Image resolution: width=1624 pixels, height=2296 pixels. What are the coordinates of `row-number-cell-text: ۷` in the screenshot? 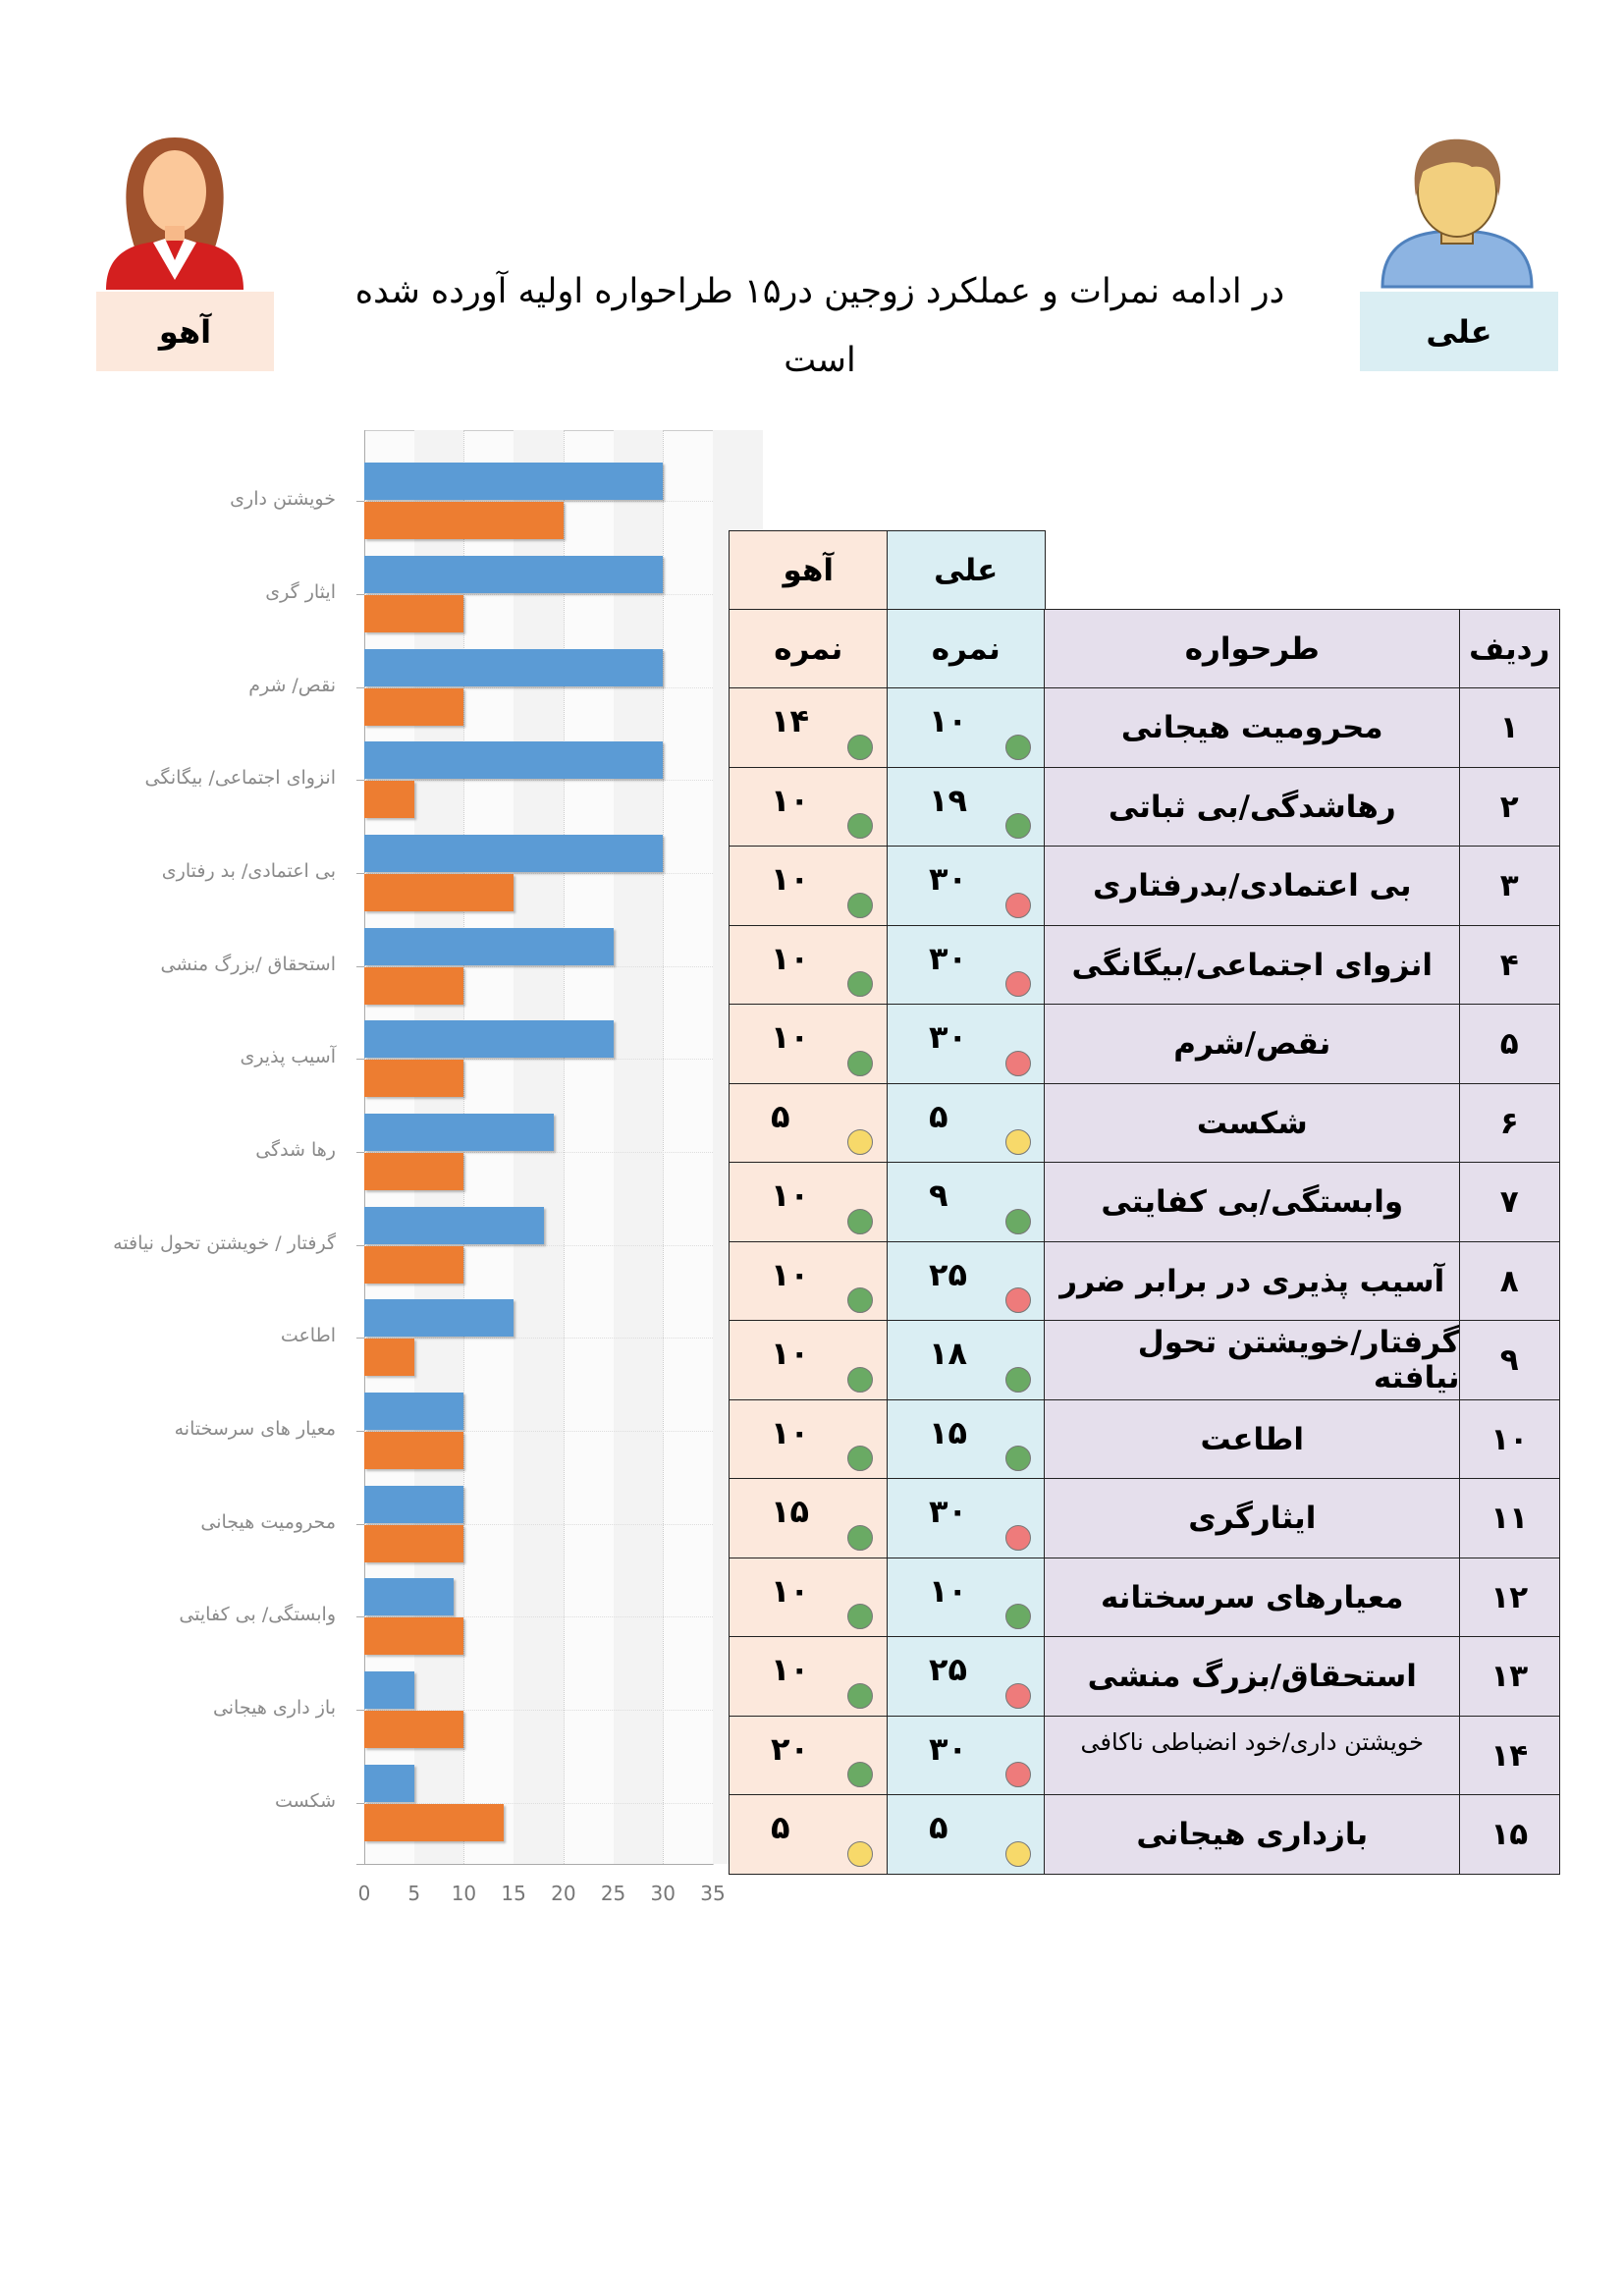 It's located at (1509, 1202).